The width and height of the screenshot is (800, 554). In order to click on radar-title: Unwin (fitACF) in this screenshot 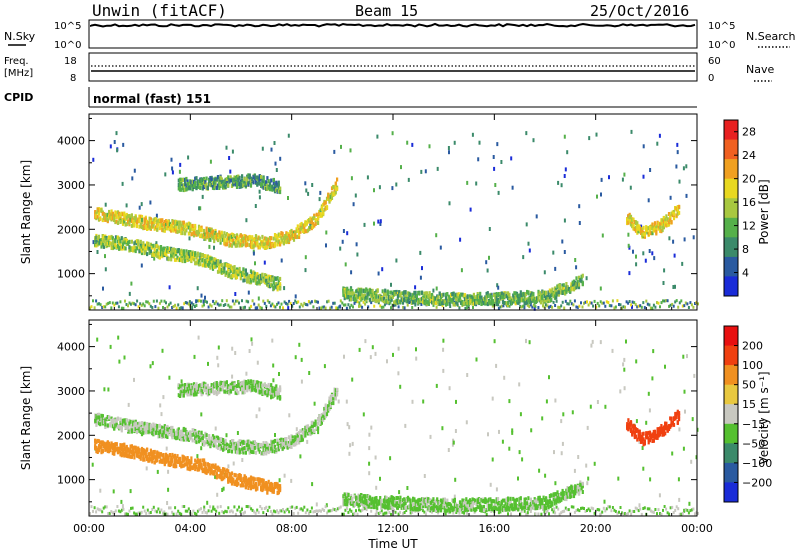, I will do `click(159, 10)`.